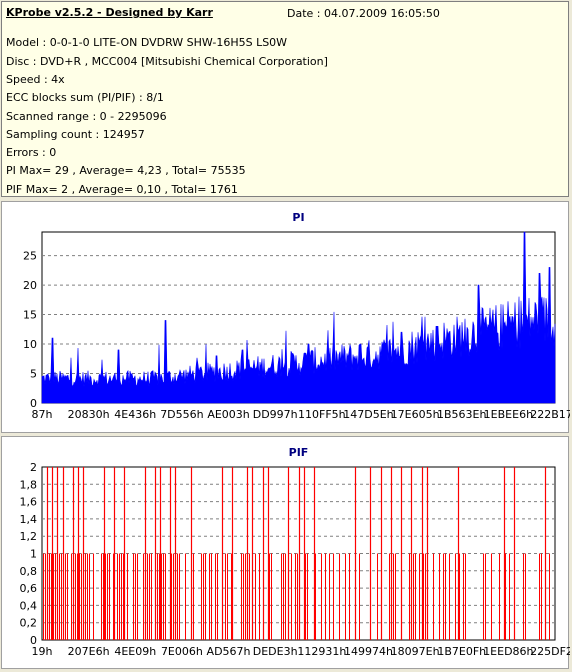 This screenshot has width=572, height=672. Describe the element at coordinates (275, 651) in the screenshot. I see `x-tick-label: DEDE3h` at that location.